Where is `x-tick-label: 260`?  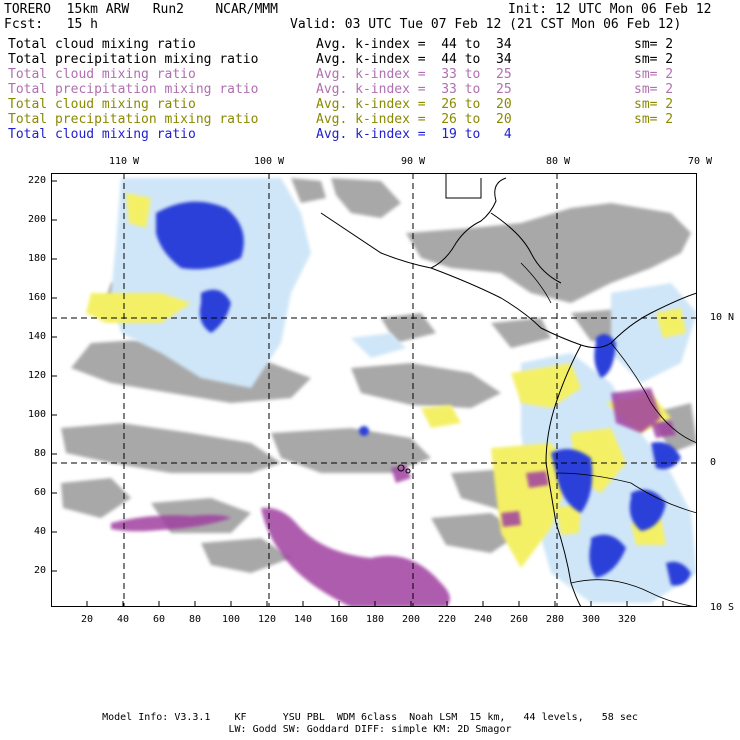
x-tick-label: 260 is located at coordinates (519, 619).